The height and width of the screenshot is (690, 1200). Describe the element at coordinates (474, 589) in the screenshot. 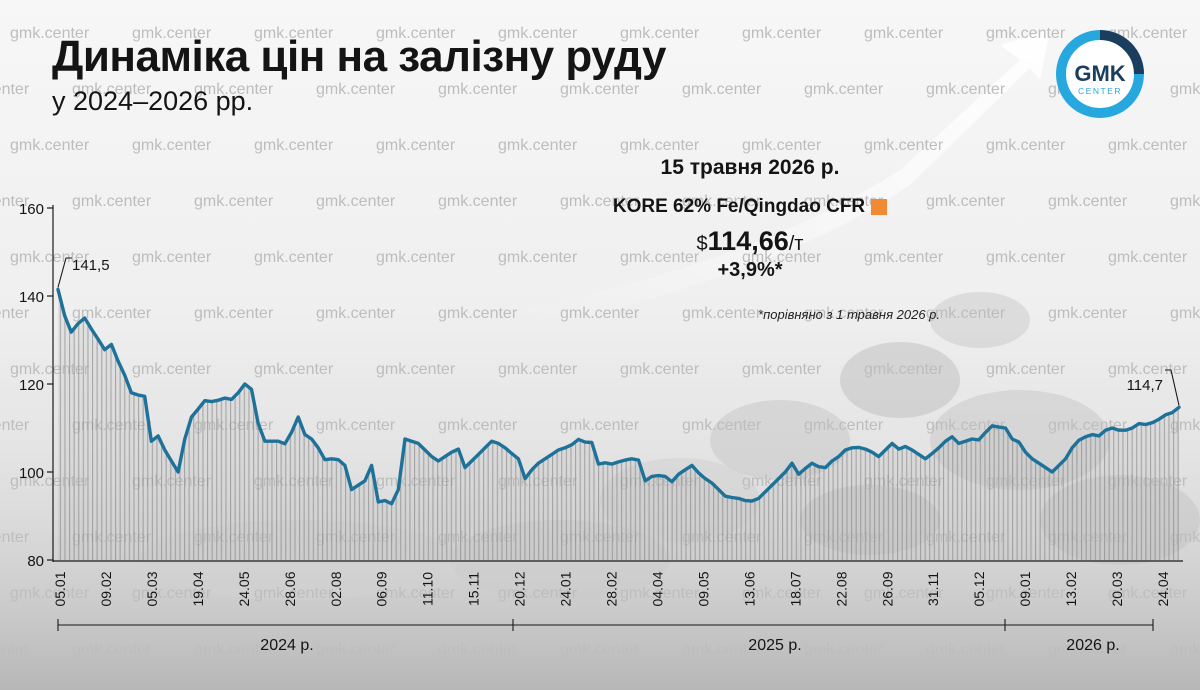

I see `x-tick-label: 15.11` at that location.